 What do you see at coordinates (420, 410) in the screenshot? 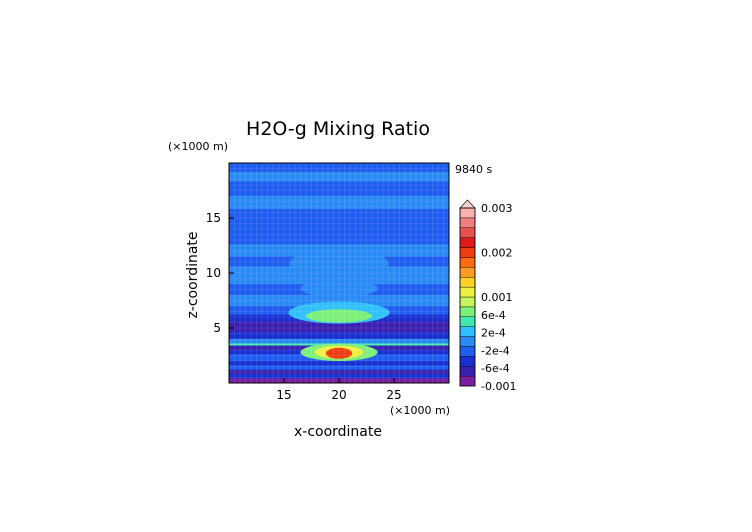
I see `x-axis-unit: (×1000 m)` at bounding box center [420, 410].